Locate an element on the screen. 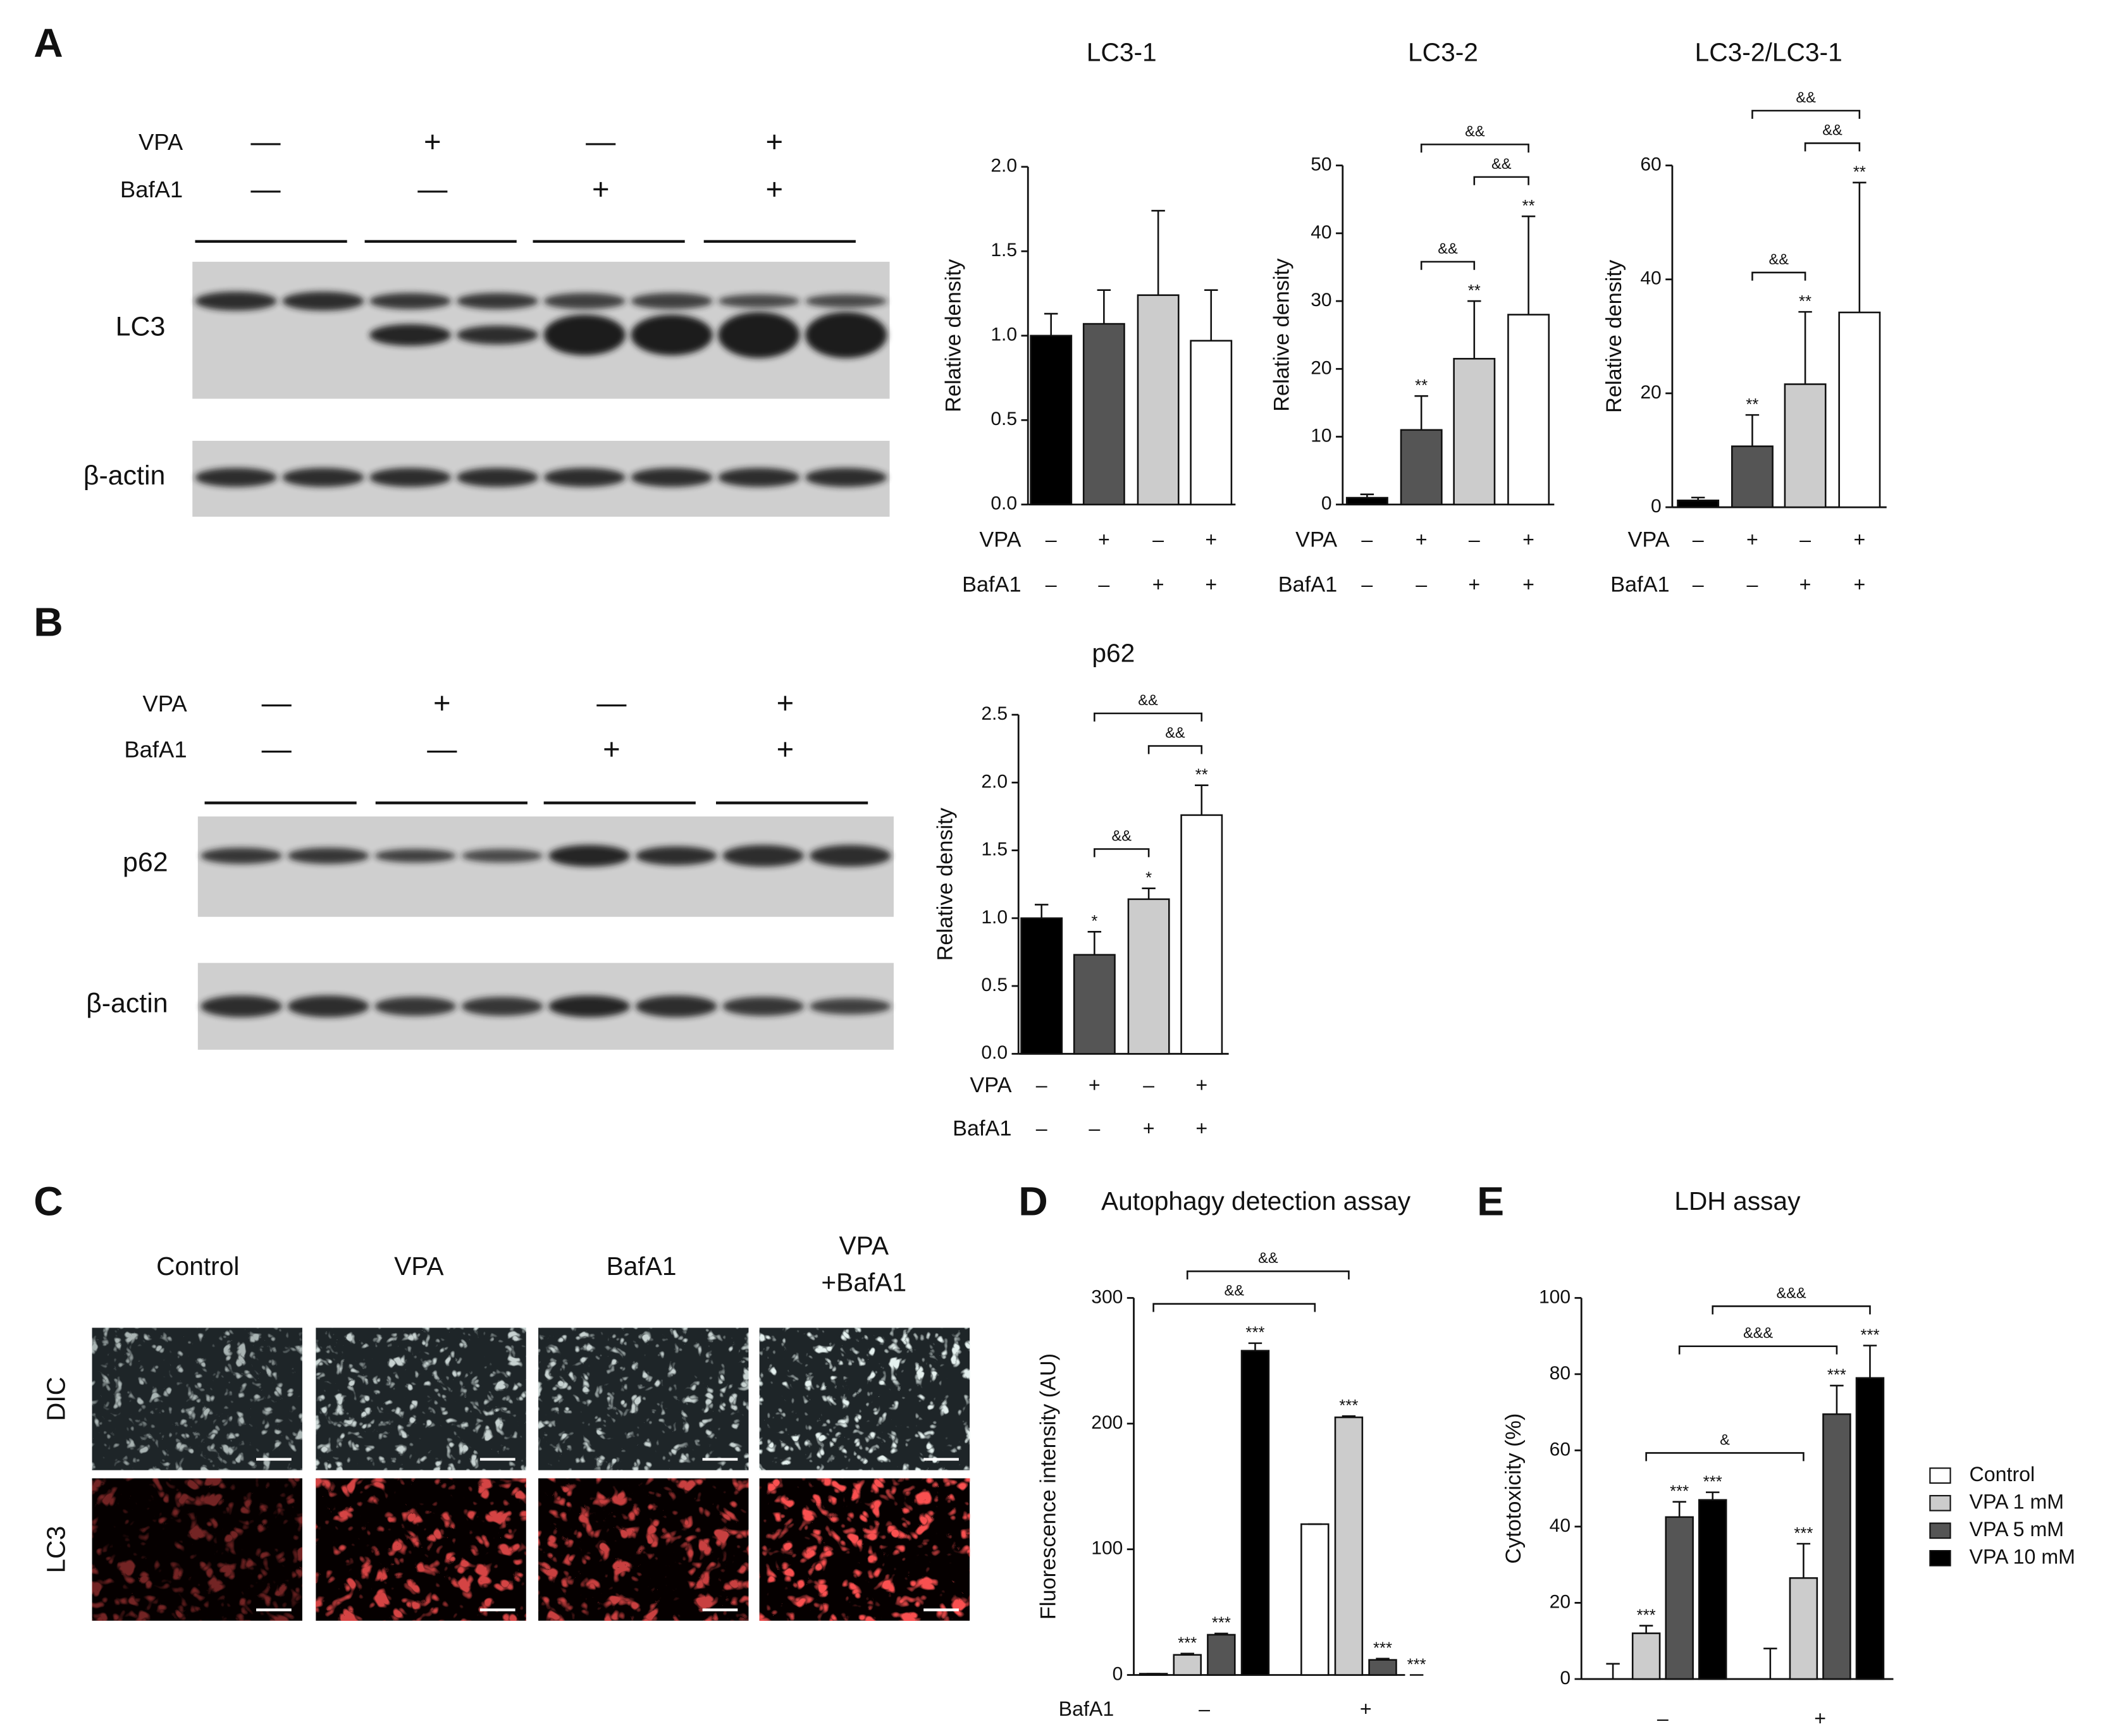  panel-label: A is located at coordinates (48, 43).